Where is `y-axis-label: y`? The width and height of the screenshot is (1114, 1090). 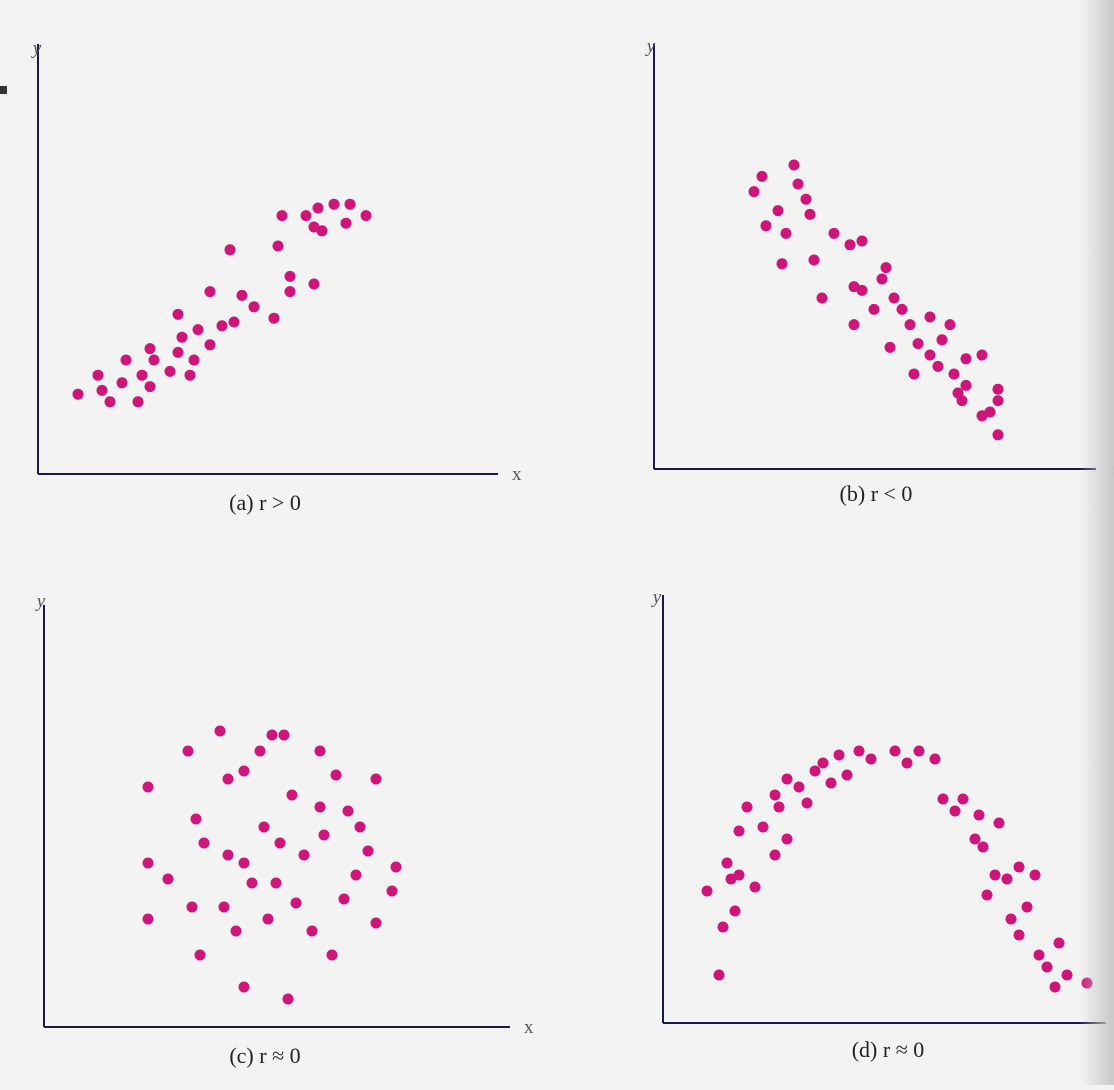
y-axis-label: y is located at coordinates (656, 597).